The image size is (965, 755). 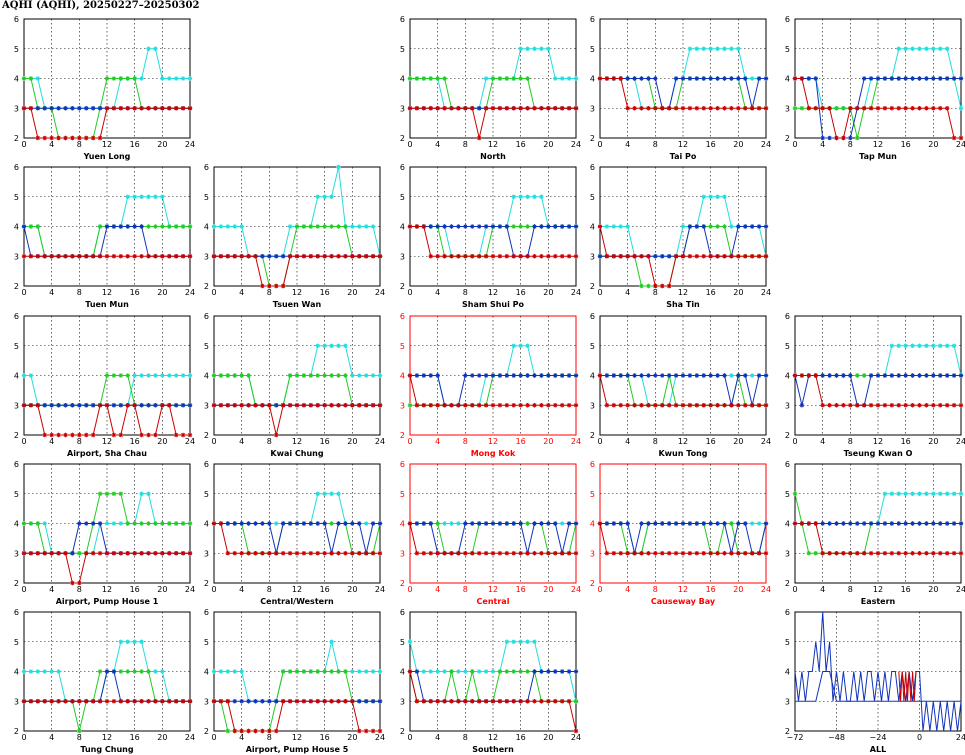 What do you see at coordinates (680, 385) in the screenshot?
I see `chart-panel-kwun-tong: 0 4 8 12 16 20 24 2 3 4 5 6 Kwun Tong` at bounding box center [680, 385].